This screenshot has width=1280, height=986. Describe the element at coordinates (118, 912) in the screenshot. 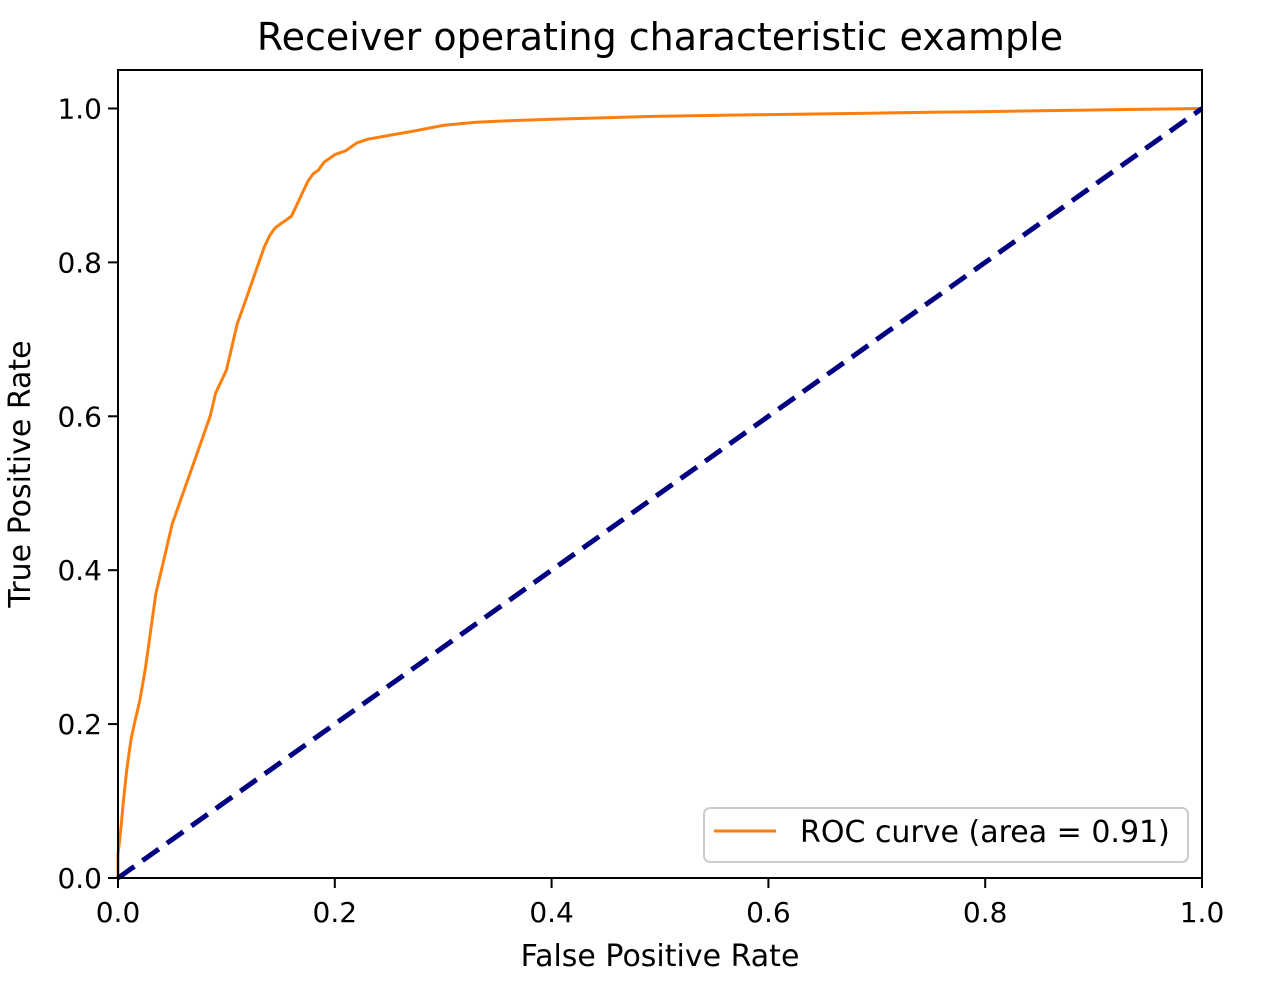

I see `x-tick-label: 0.0` at that location.